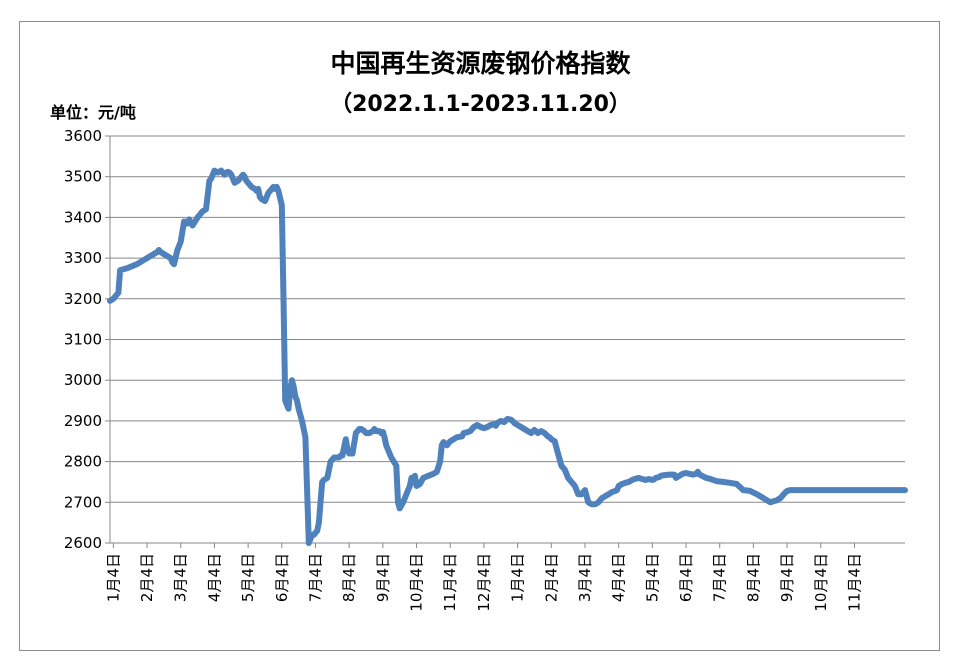  I want to click on ytick-label: 2700, so click(83, 502).